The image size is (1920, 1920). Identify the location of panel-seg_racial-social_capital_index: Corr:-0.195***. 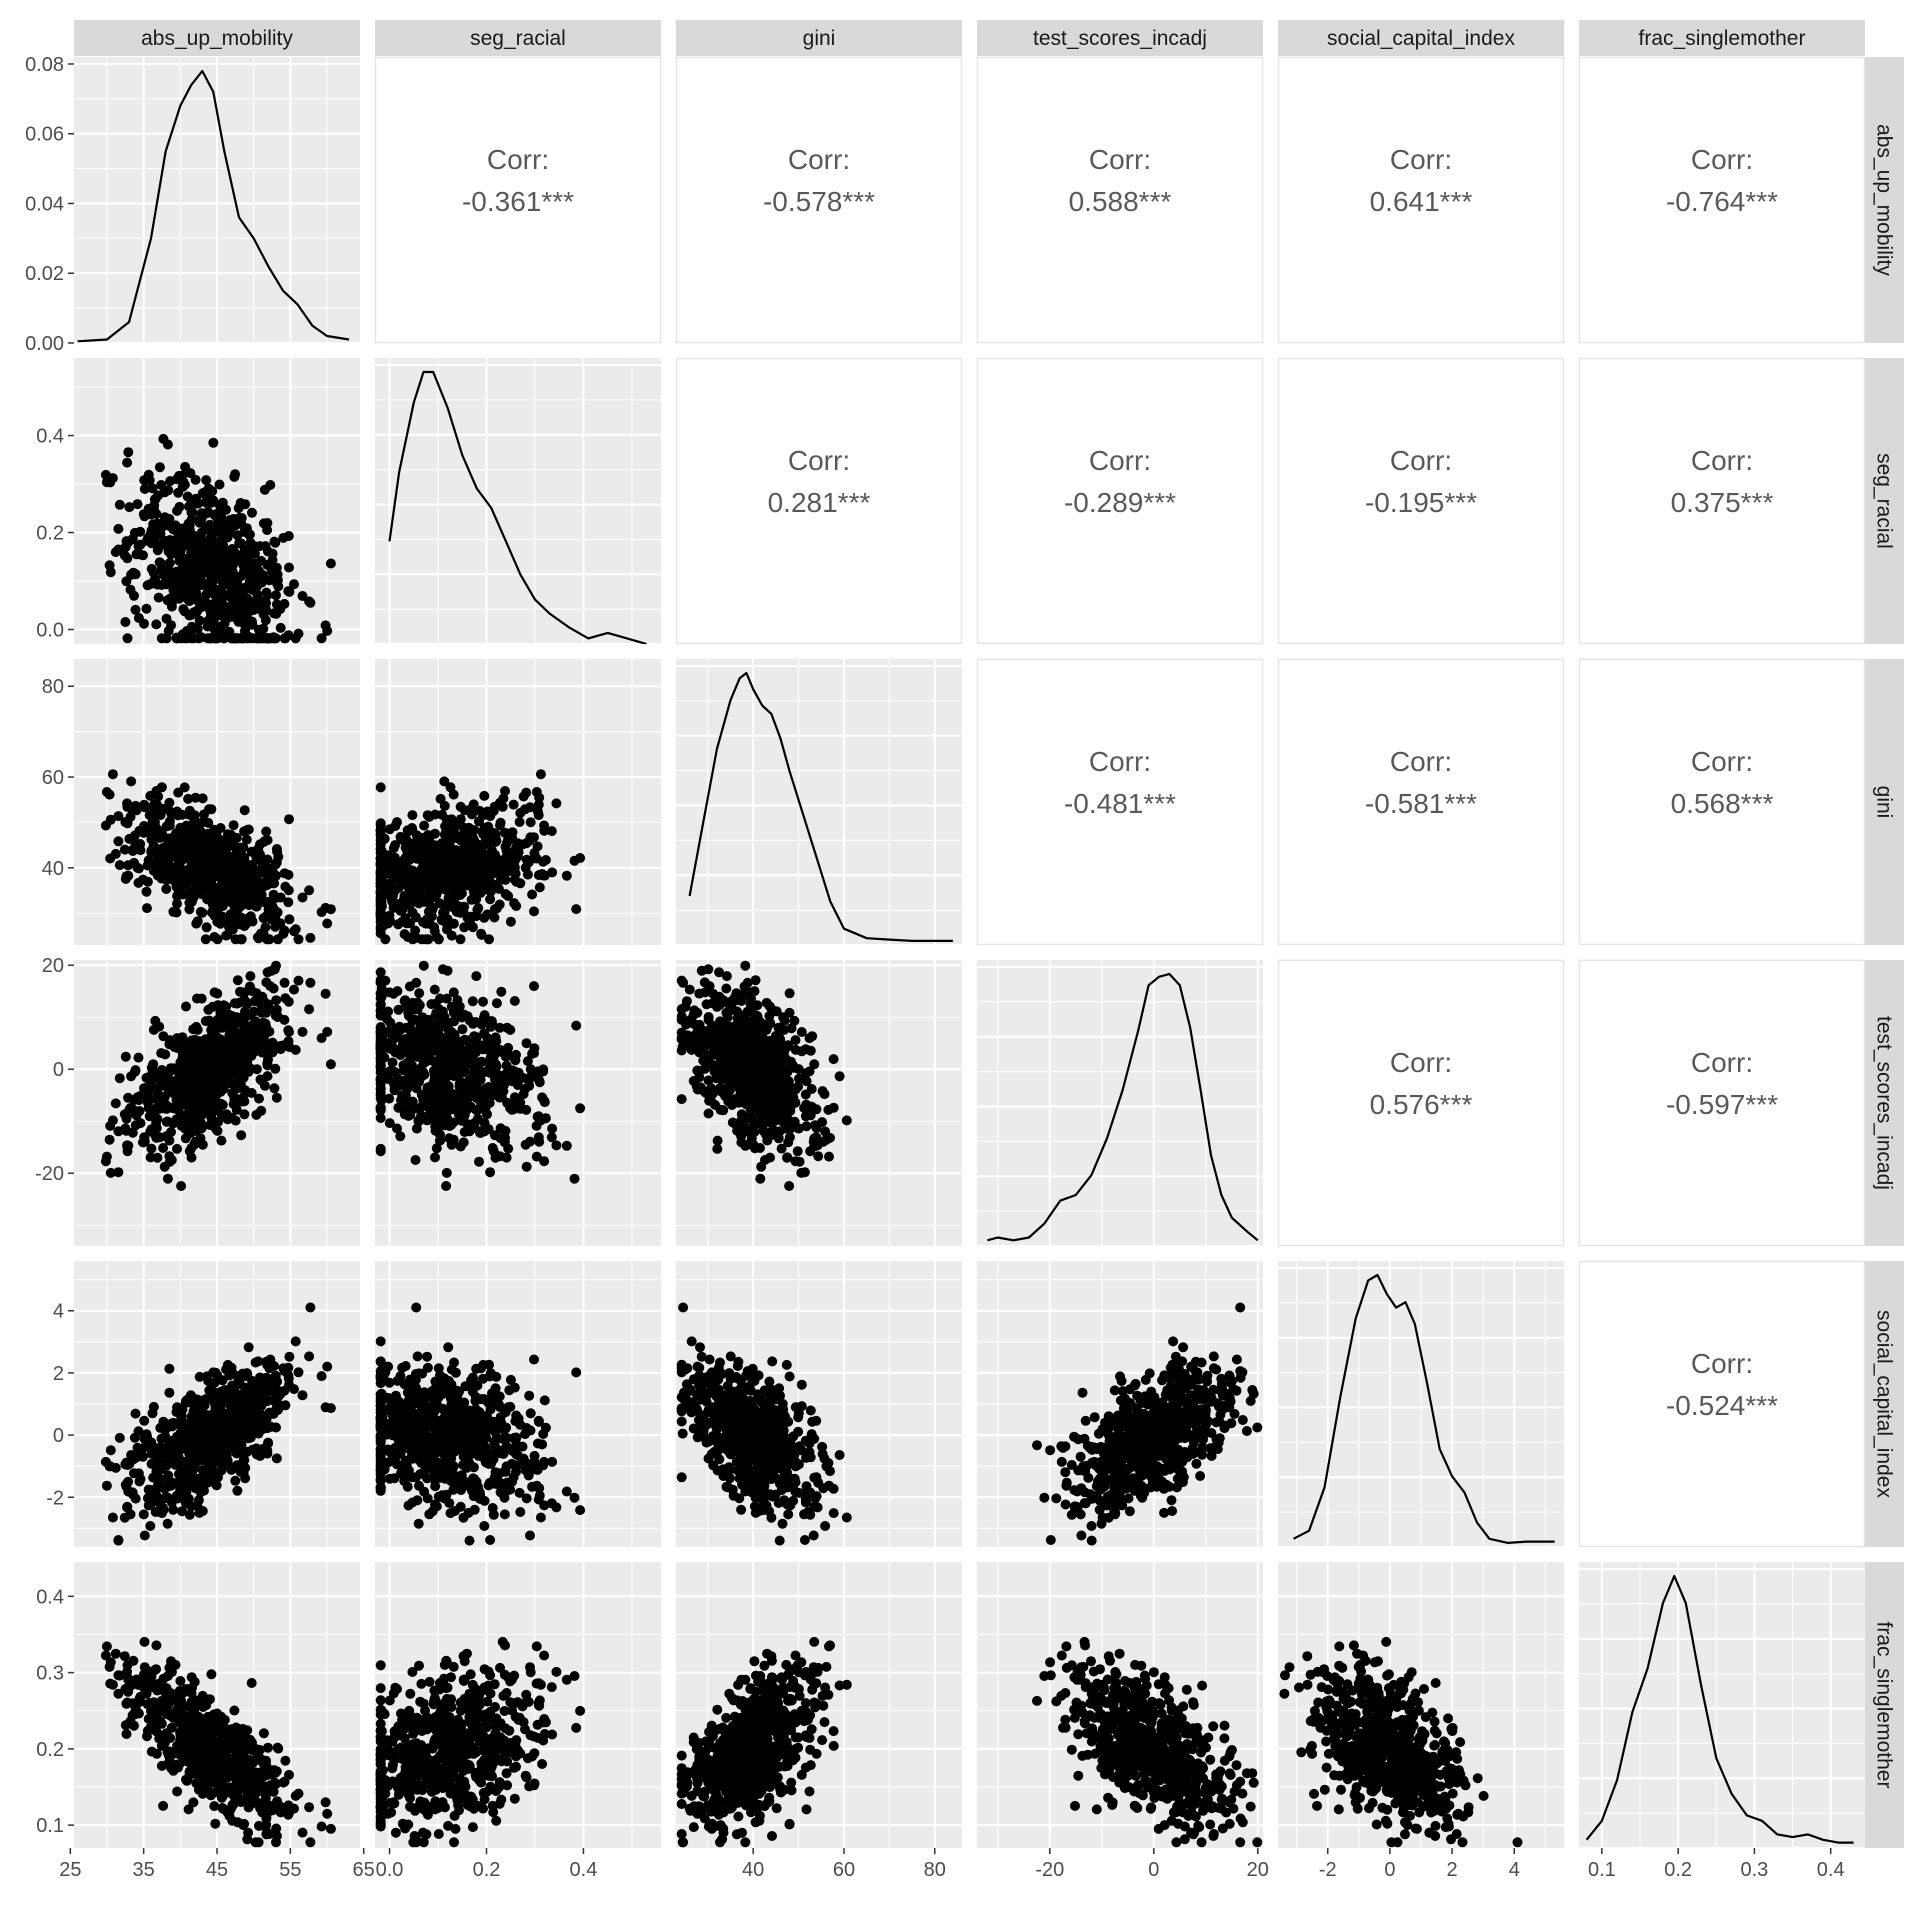
(1421, 501).